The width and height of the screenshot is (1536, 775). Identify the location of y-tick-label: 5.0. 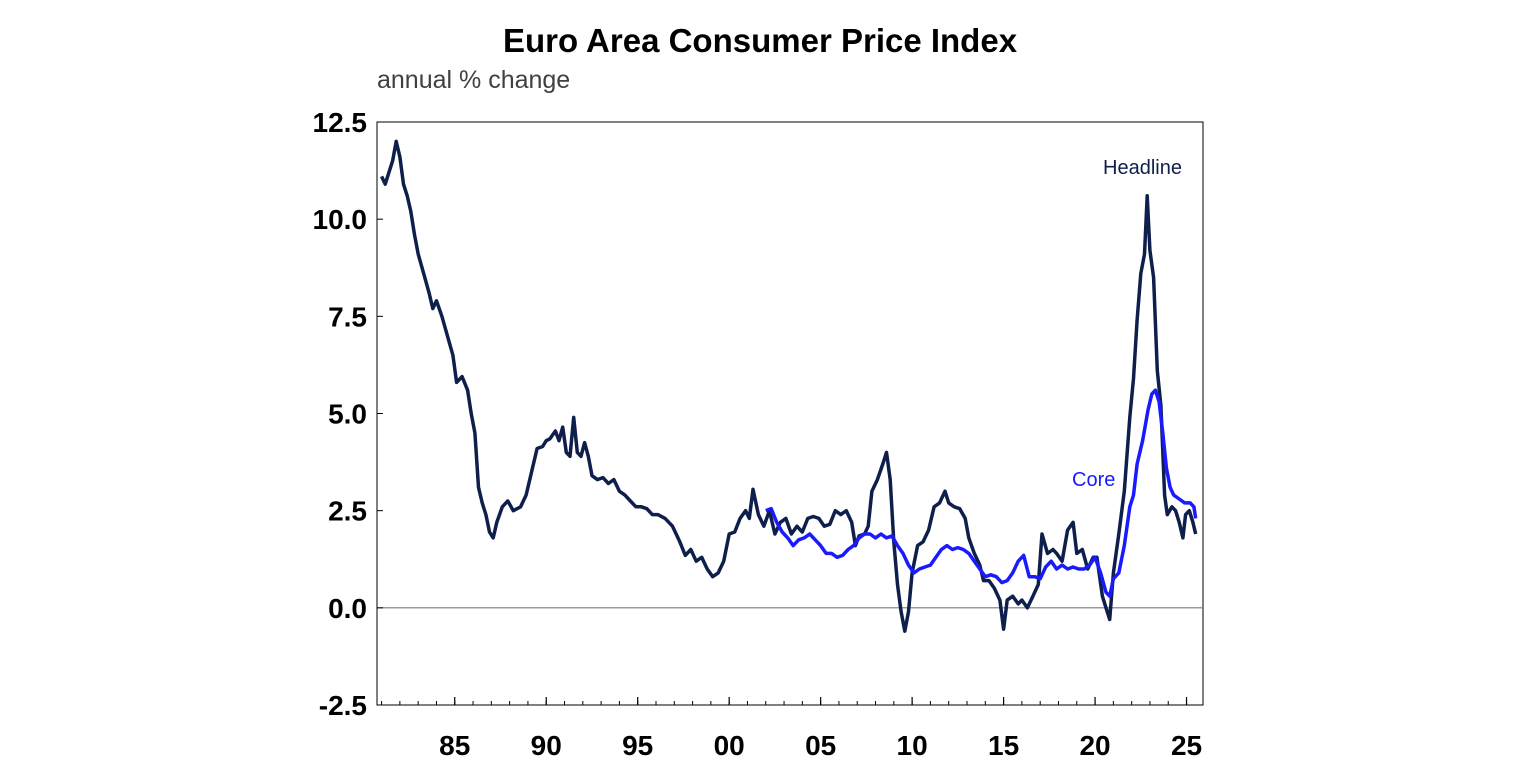
(347, 414).